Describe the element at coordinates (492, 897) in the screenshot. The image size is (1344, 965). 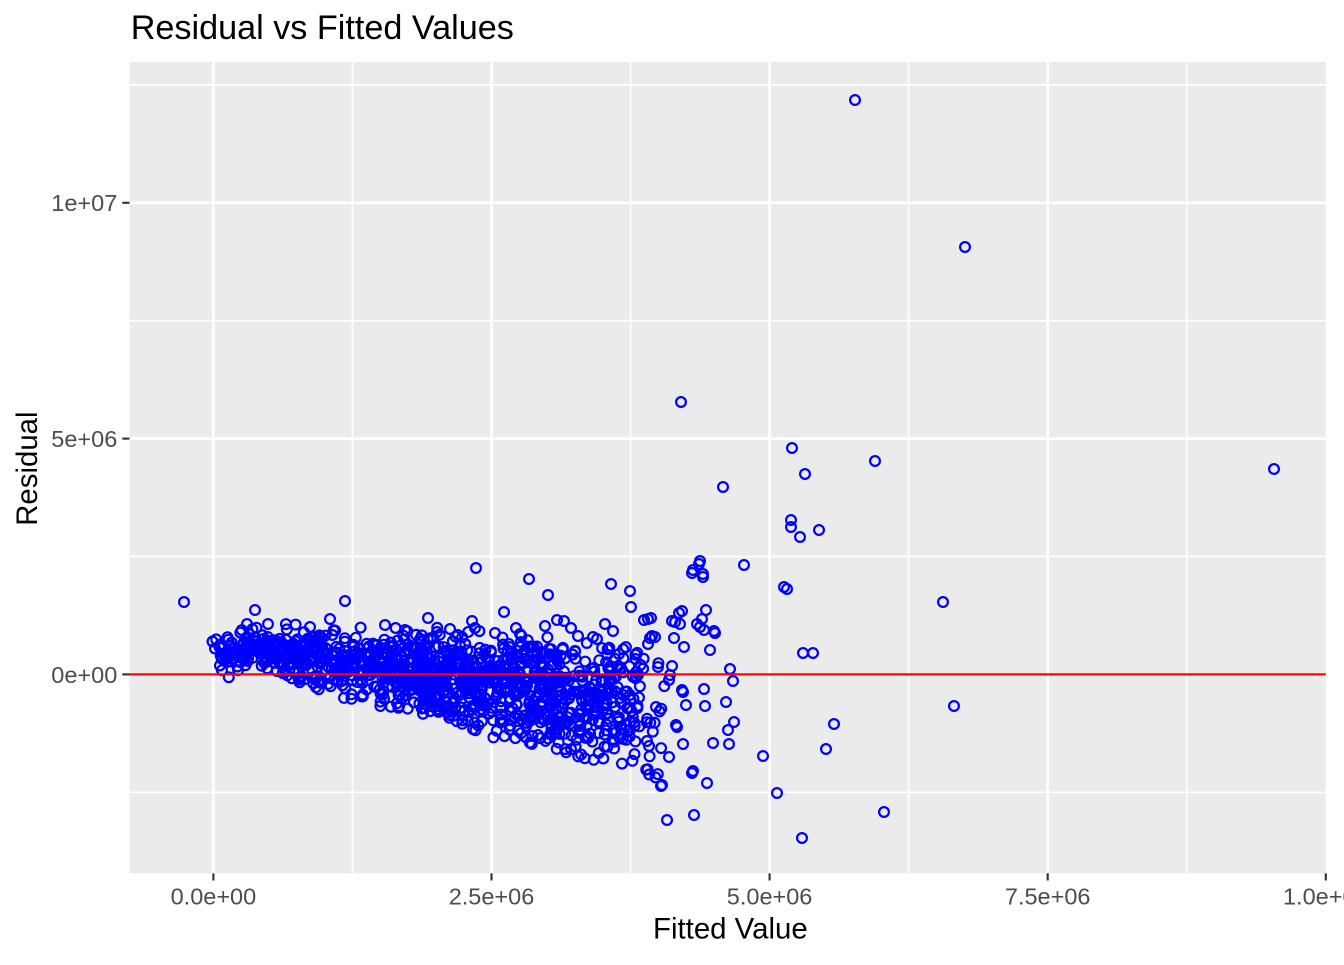
I see `svg-text: 2.5e+06` at that location.